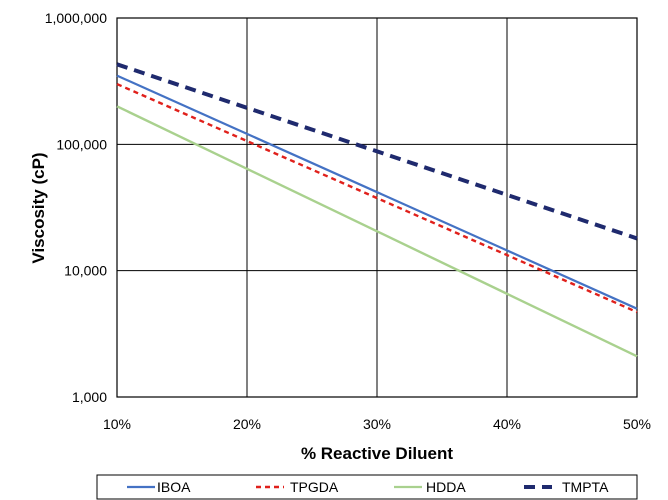 This screenshot has height=500, width=668. I want to click on y-tick-label: 10,000, so click(85, 271).